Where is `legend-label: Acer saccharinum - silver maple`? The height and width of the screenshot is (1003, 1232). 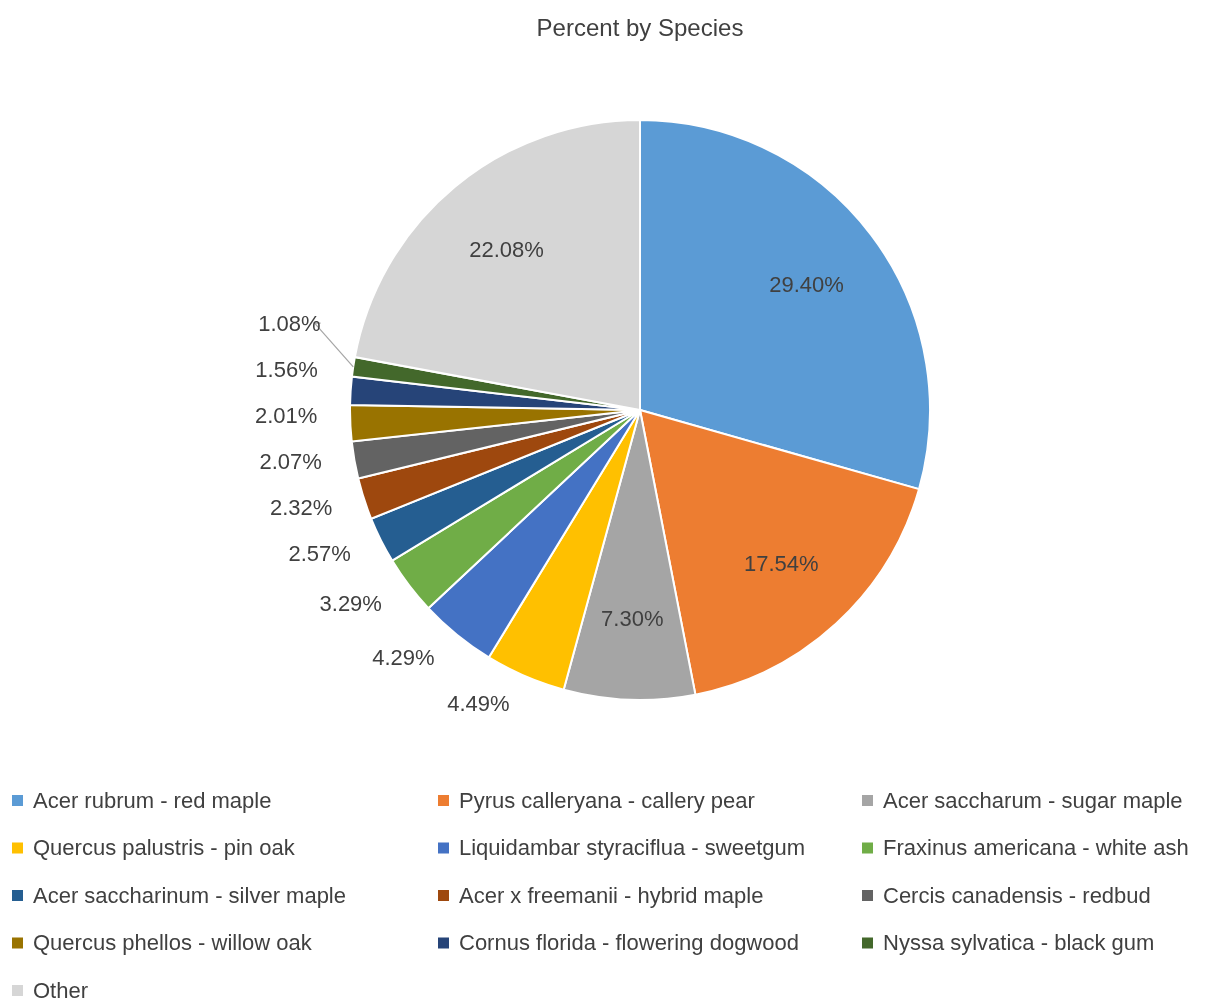
legend-label: Acer saccharinum - silver maple is located at coordinates (189, 895).